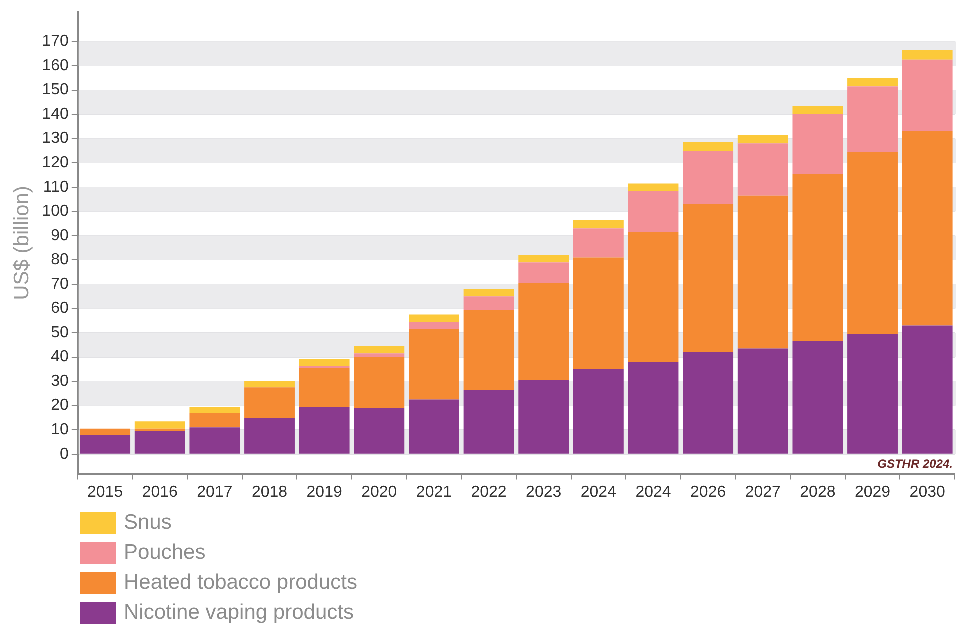  What do you see at coordinates (928, 492) in the screenshot?
I see `x-tick-label: 2030` at bounding box center [928, 492].